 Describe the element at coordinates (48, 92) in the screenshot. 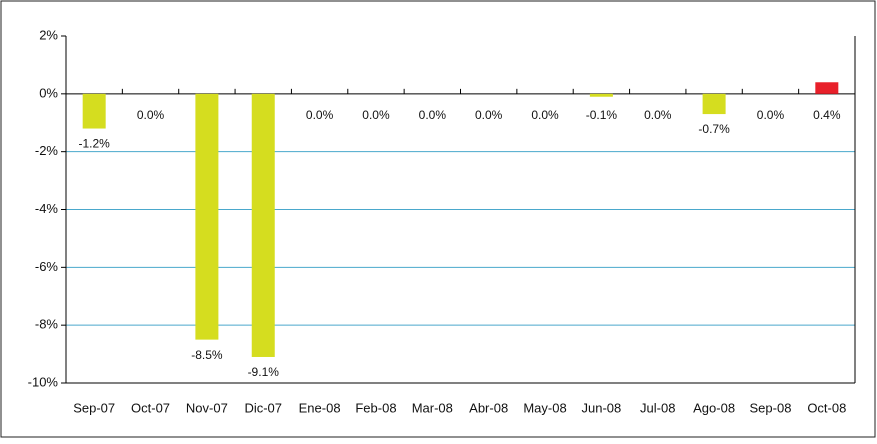

I see `y-tick-label: 0%` at that location.